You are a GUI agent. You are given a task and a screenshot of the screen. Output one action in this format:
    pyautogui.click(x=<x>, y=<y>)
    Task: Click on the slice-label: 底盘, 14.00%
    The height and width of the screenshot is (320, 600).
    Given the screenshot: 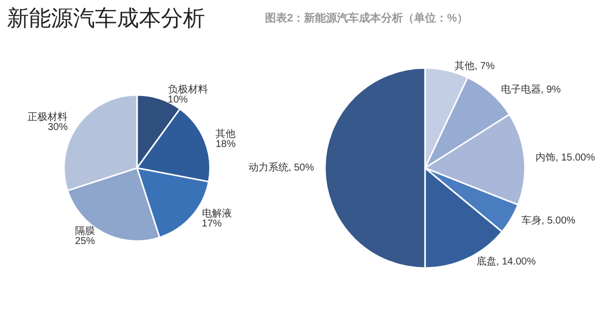 What is the action you would take?
    pyautogui.click(x=506, y=262)
    